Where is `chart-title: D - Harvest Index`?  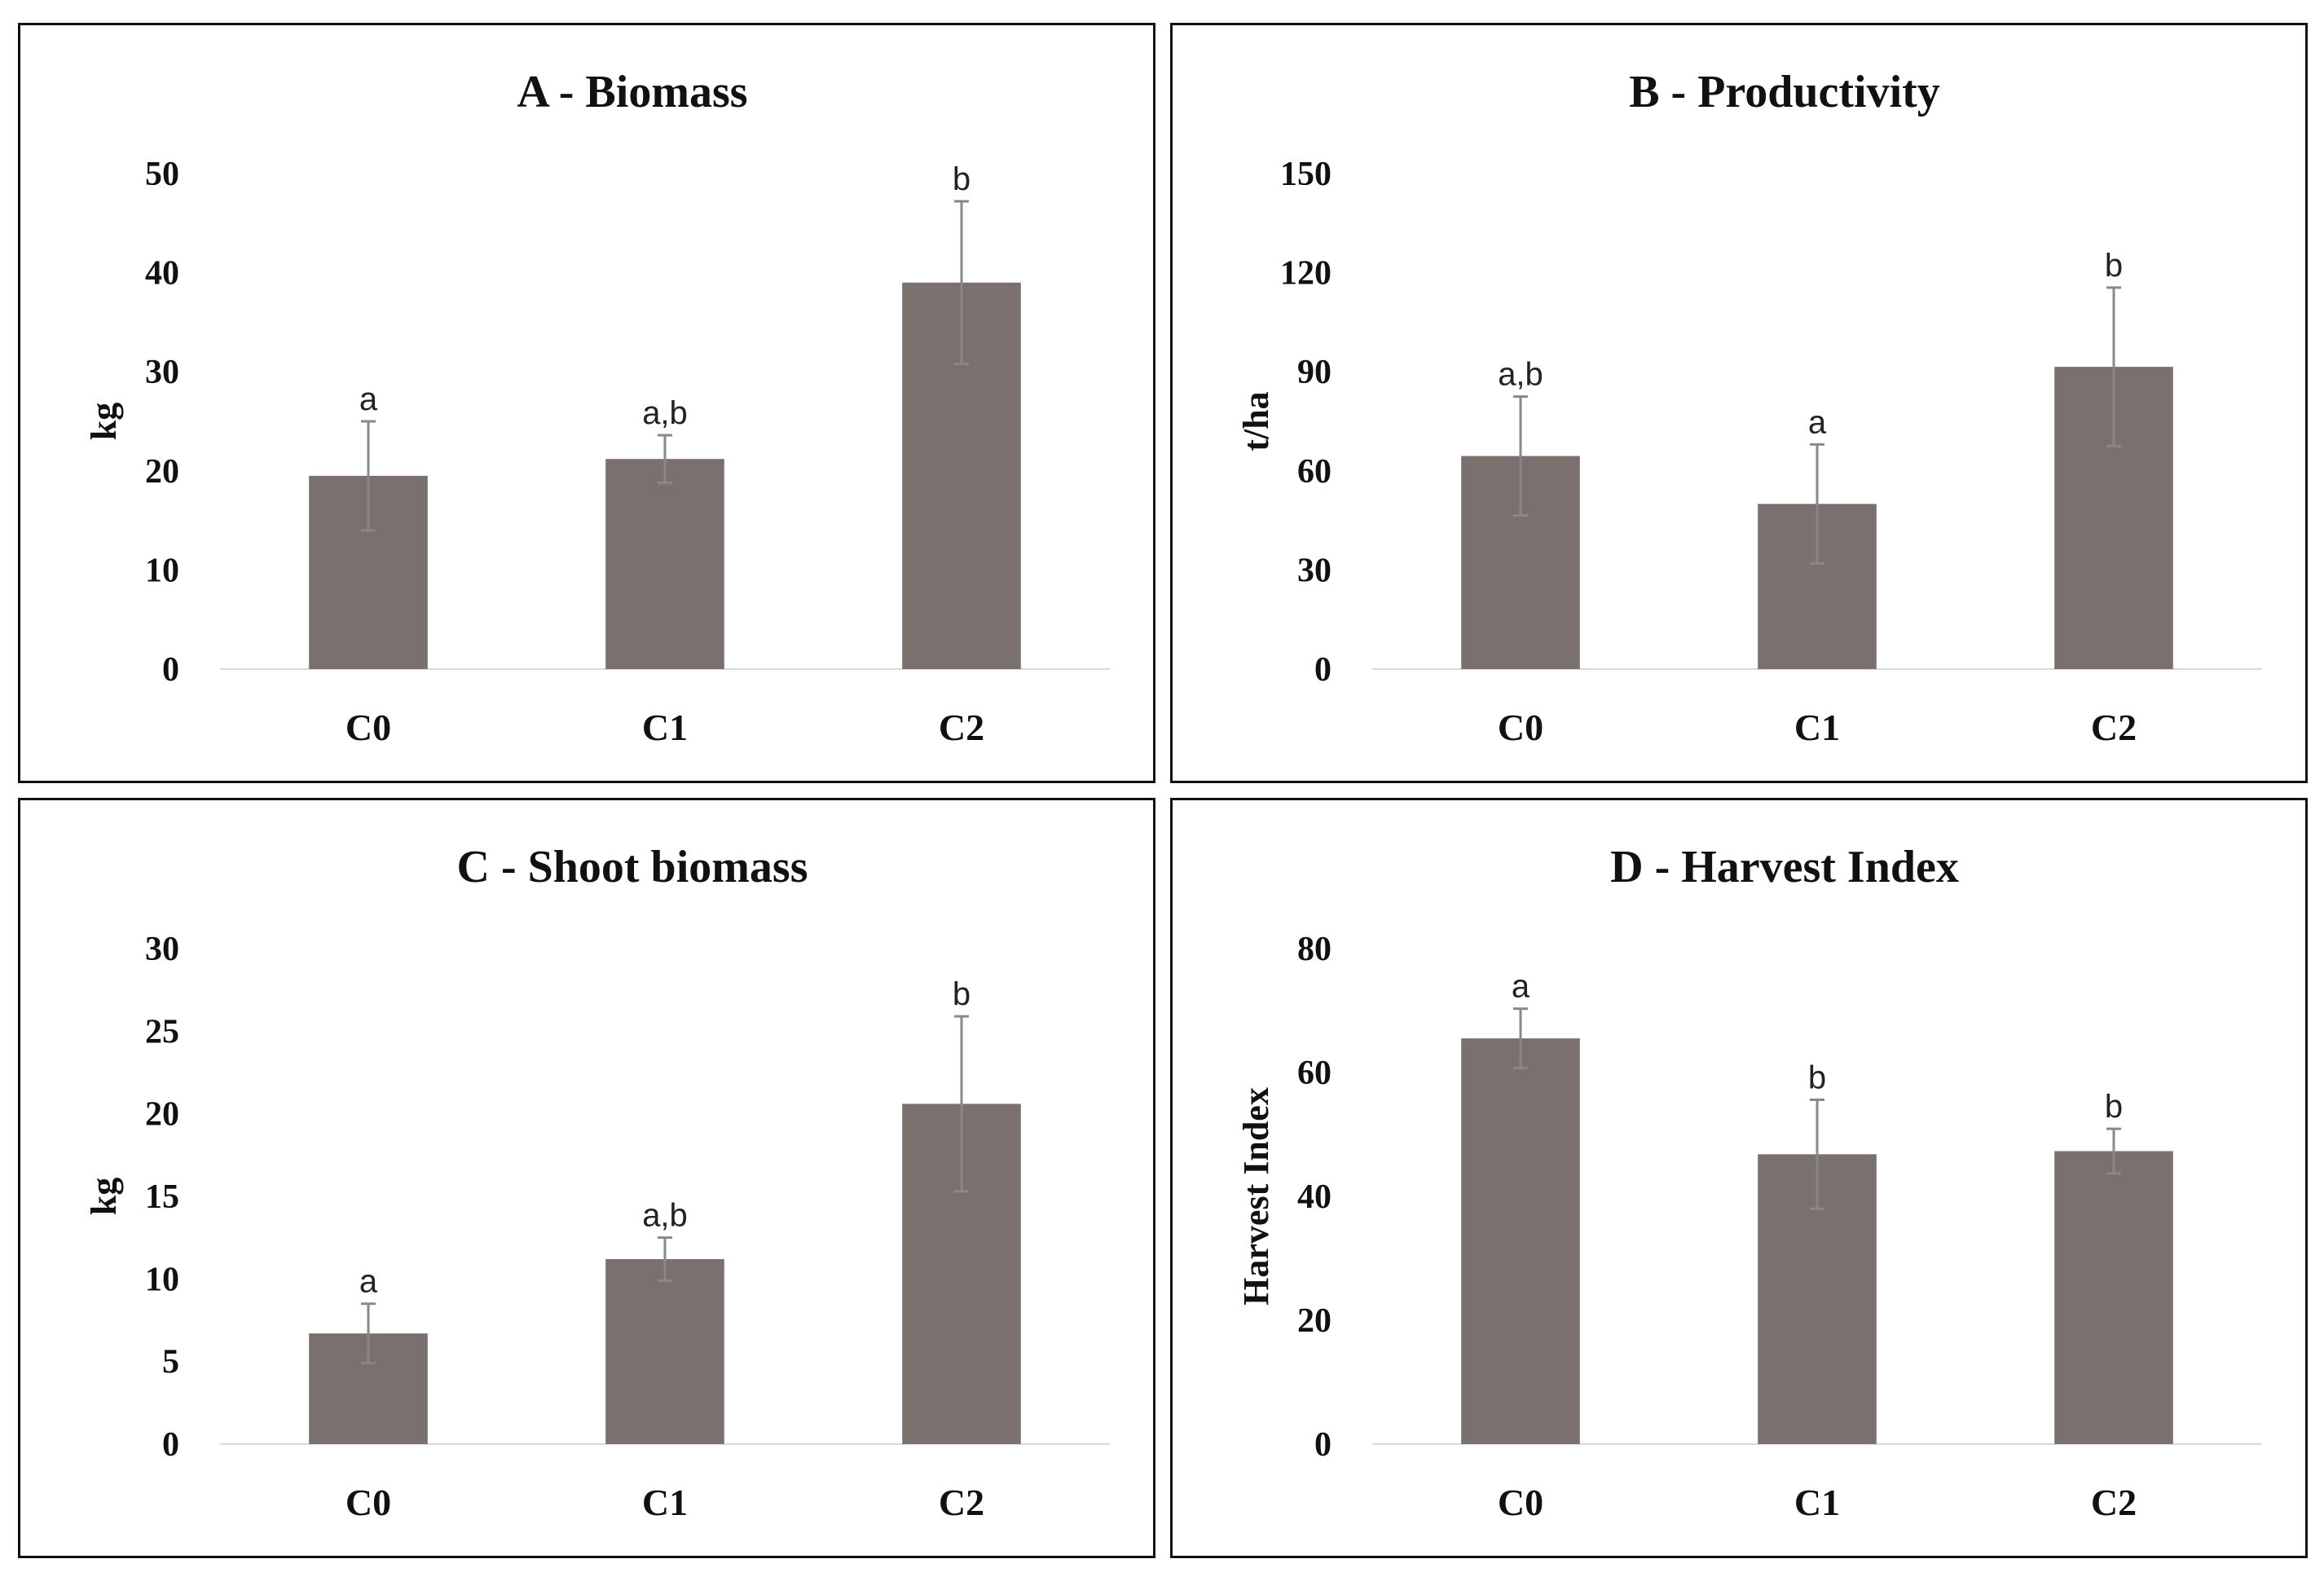
chart-title: D - Harvest Index is located at coordinates (1785, 867).